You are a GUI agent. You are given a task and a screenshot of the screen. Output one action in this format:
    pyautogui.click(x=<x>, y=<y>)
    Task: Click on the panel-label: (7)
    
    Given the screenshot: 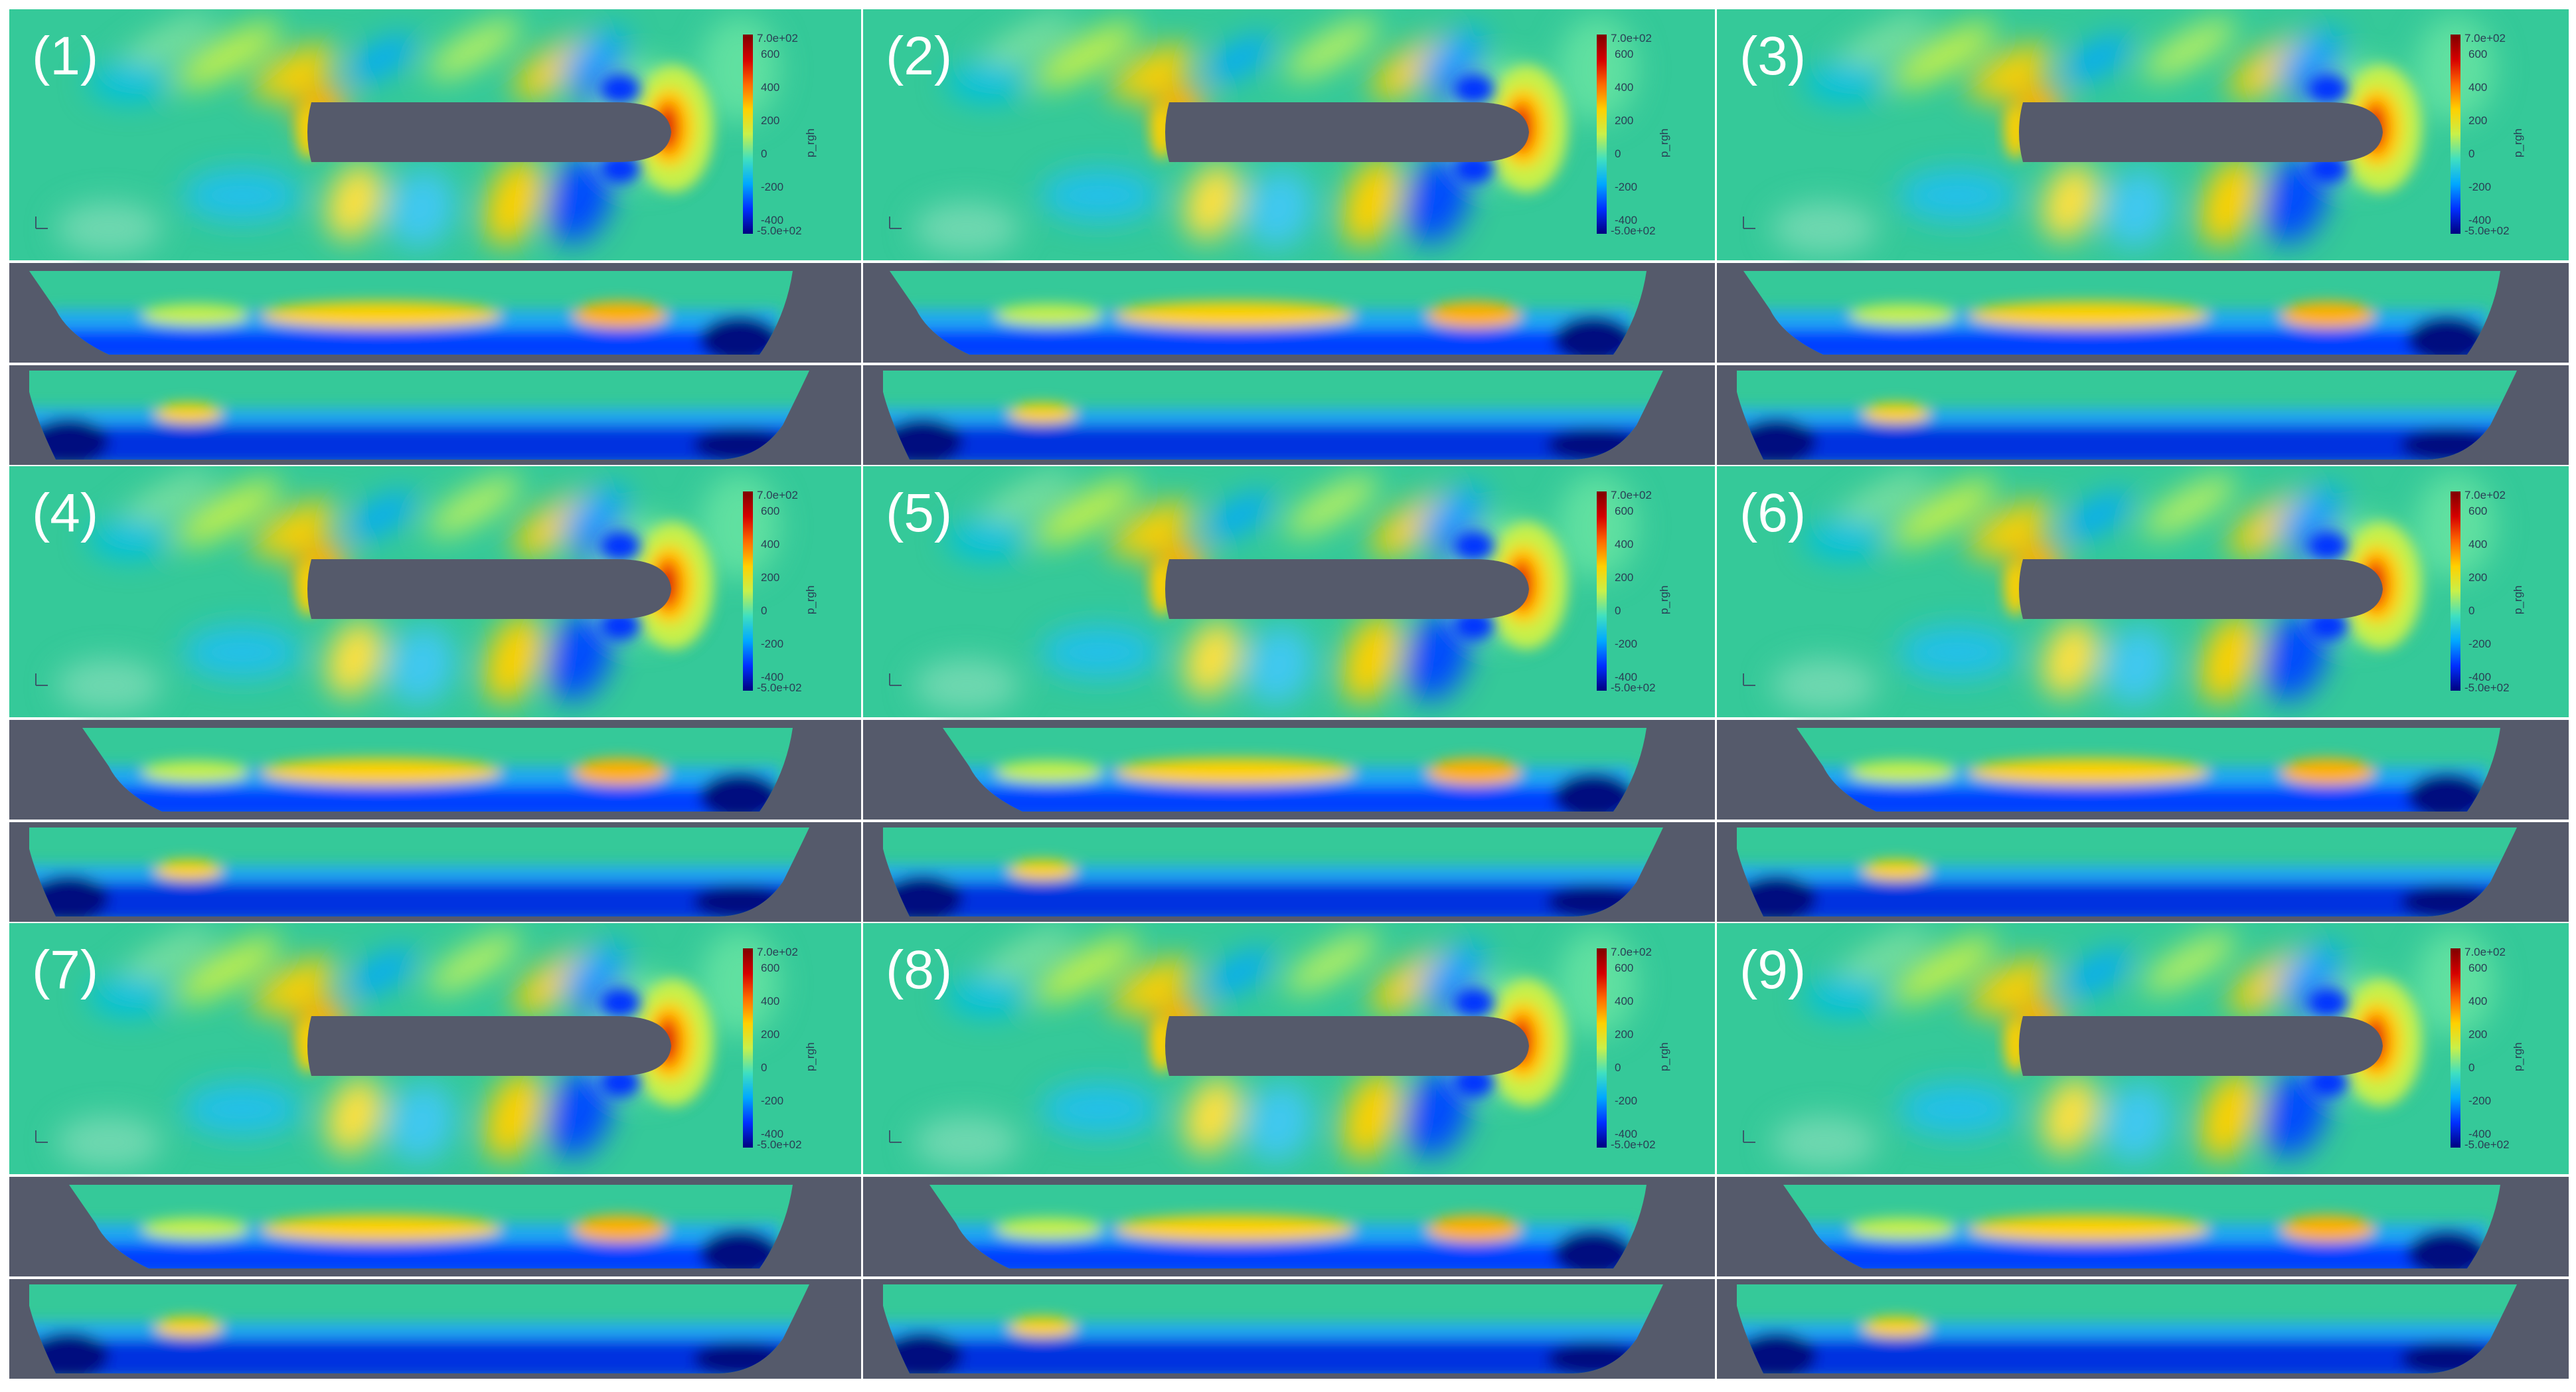 What is the action you would take?
    pyautogui.click(x=65, y=970)
    